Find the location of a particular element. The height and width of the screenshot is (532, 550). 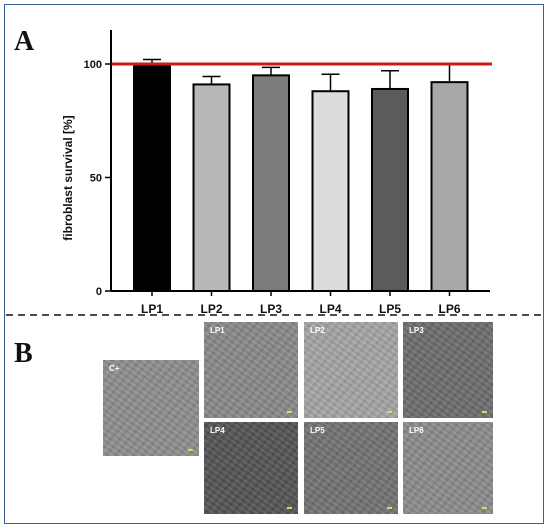

micrograph-label: LP3 is located at coordinates (416, 330).